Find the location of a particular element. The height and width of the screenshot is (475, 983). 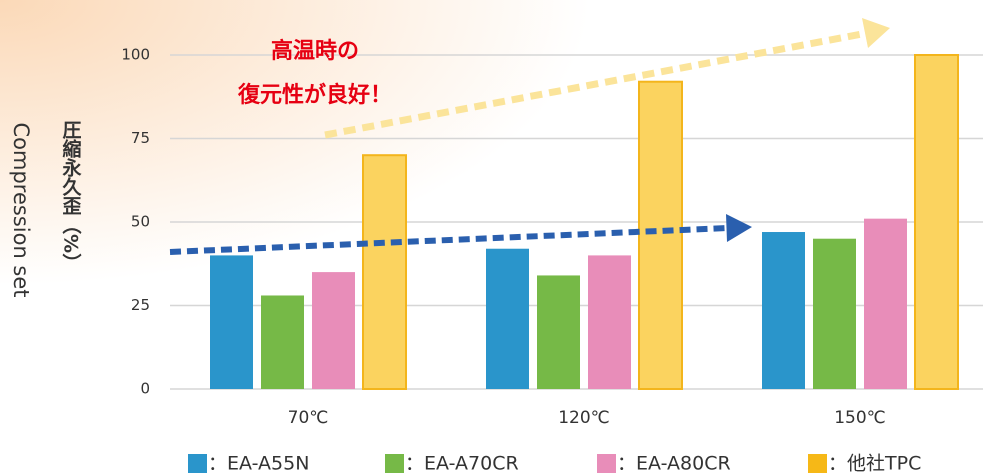

x-tick-label: 70℃ is located at coordinates (308, 418).